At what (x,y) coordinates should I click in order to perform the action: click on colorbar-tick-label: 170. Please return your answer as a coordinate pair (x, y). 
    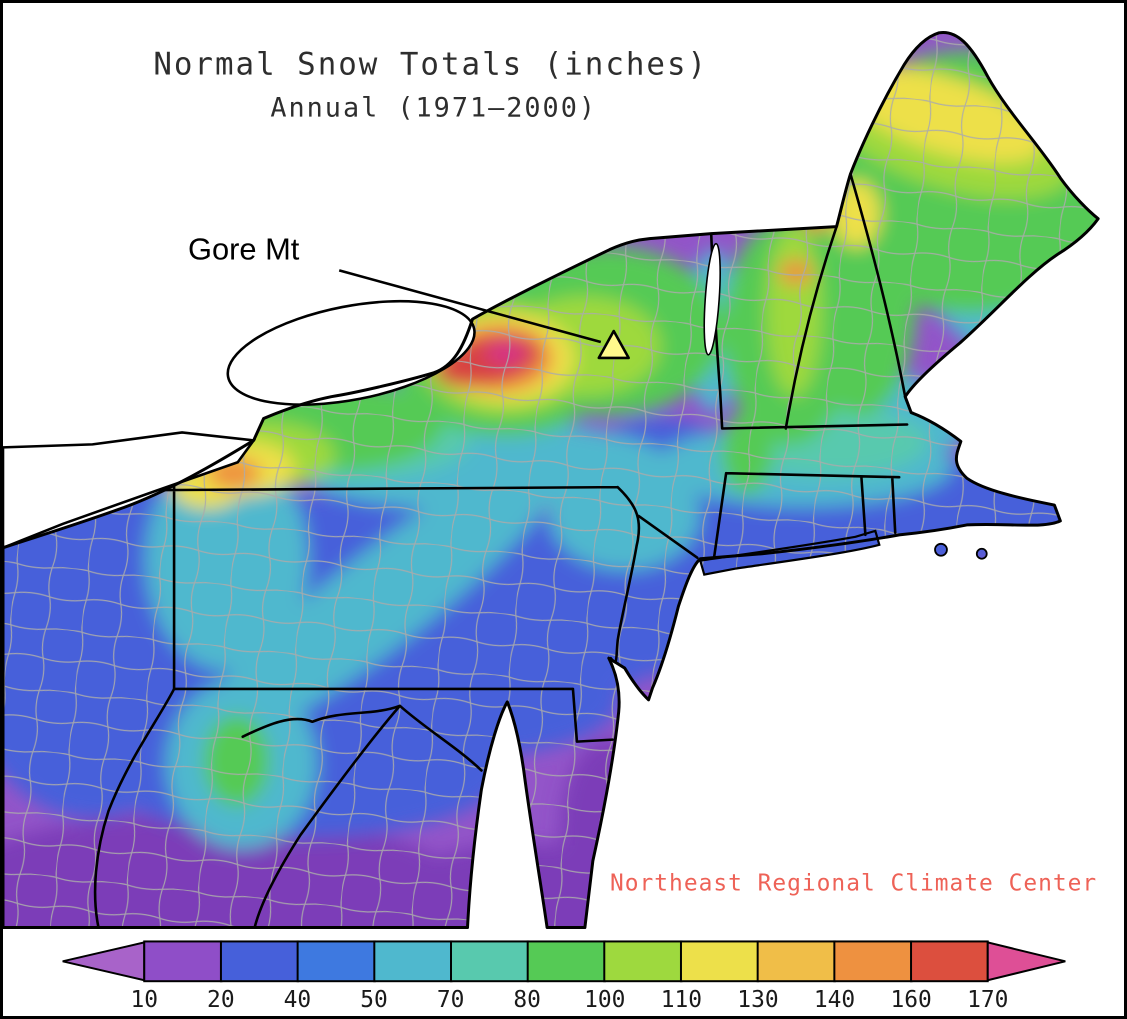
    Looking at the image, I should click on (987, 1000).